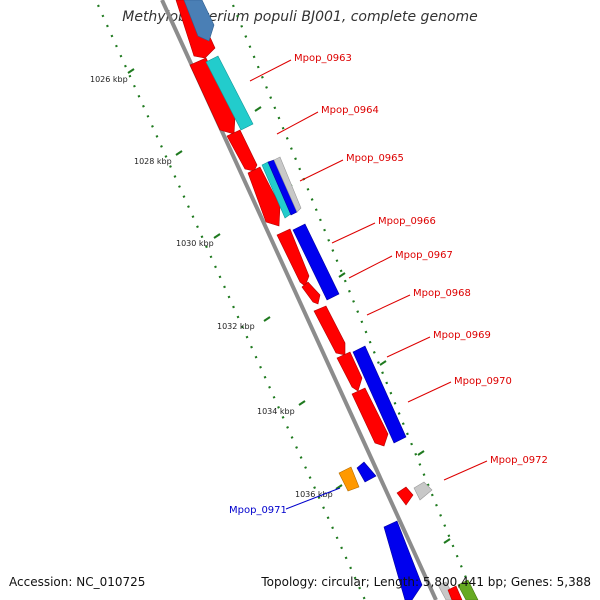 The height and width of the screenshot is (600, 600). What do you see at coordinates (195, 243) in the screenshot?
I see `tick-label-1030: 1030 kbp` at bounding box center [195, 243].